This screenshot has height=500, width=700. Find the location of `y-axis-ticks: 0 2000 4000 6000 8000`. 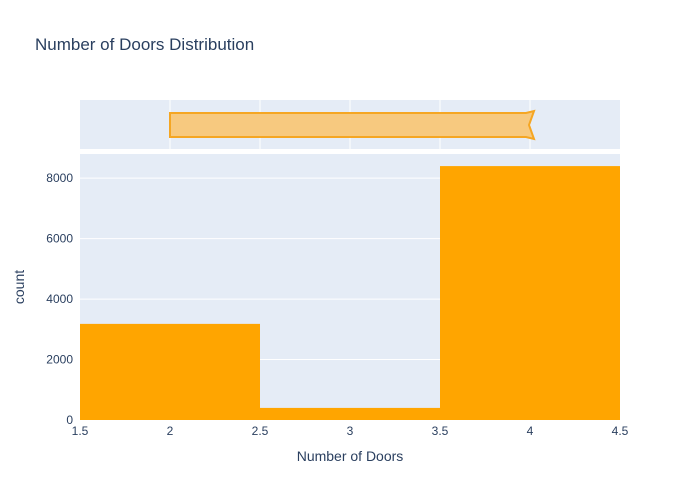

y-axis-ticks: 0 2000 4000 6000 8000 is located at coordinates (59, 299).